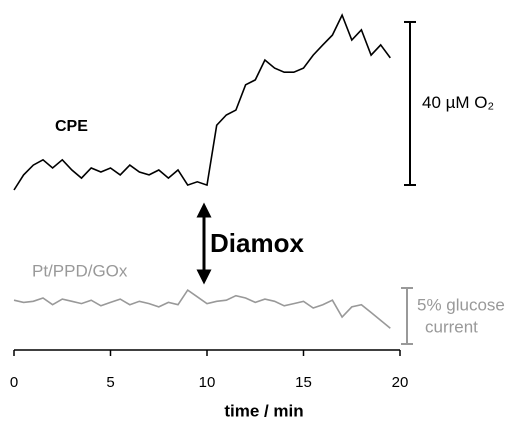 This screenshot has width=529, height=436. I want to click on scale-bar-label: 40 µM O₂, so click(458, 102).